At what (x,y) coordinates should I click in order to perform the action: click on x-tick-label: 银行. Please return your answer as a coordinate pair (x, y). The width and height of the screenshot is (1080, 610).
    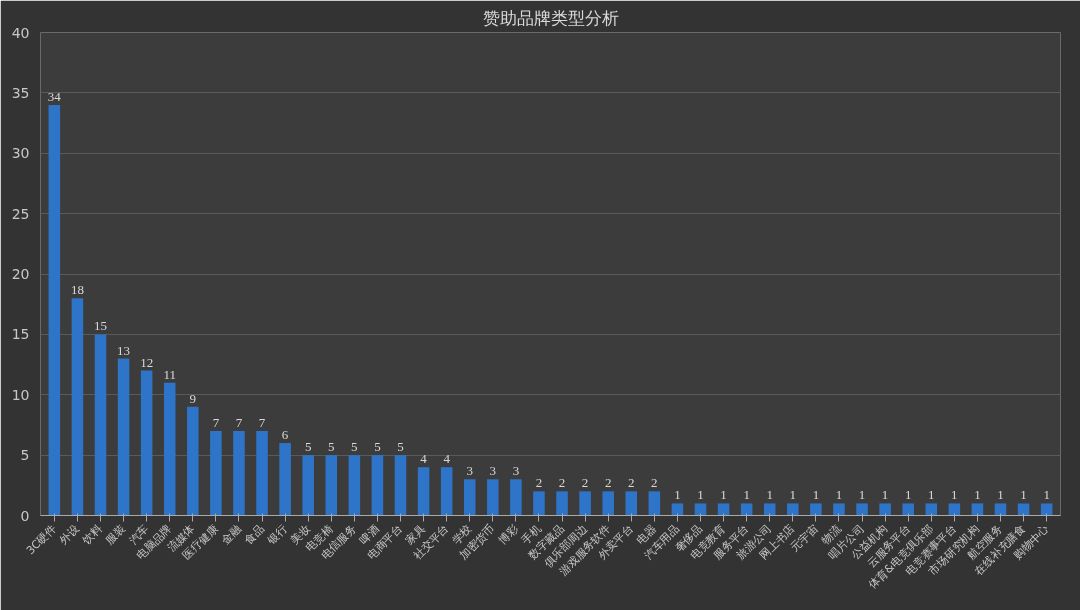
    Looking at the image, I should click on (277, 534).